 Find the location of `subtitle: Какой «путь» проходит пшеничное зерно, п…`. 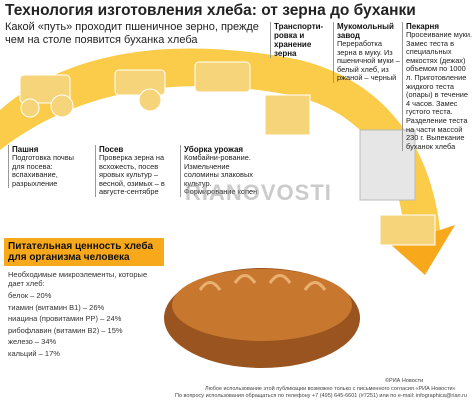

subtitle: Какой «путь» проходит пшеничное зерно, п… is located at coordinates (132, 33).